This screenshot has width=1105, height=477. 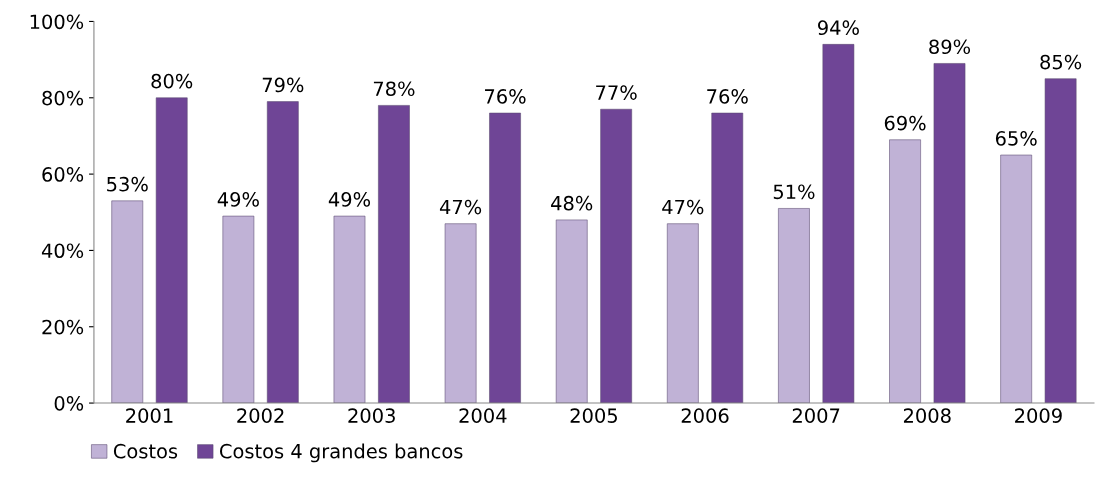 What do you see at coordinates (260, 415) in the screenshot?
I see `x-tick-label: 2002` at bounding box center [260, 415].